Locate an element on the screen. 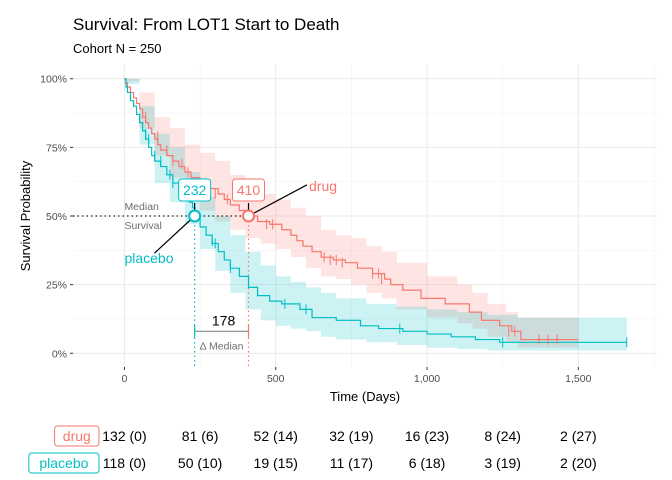 This screenshot has width=672, height=480. risk-table-cell: 11 (17) is located at coordinates (351, 463).